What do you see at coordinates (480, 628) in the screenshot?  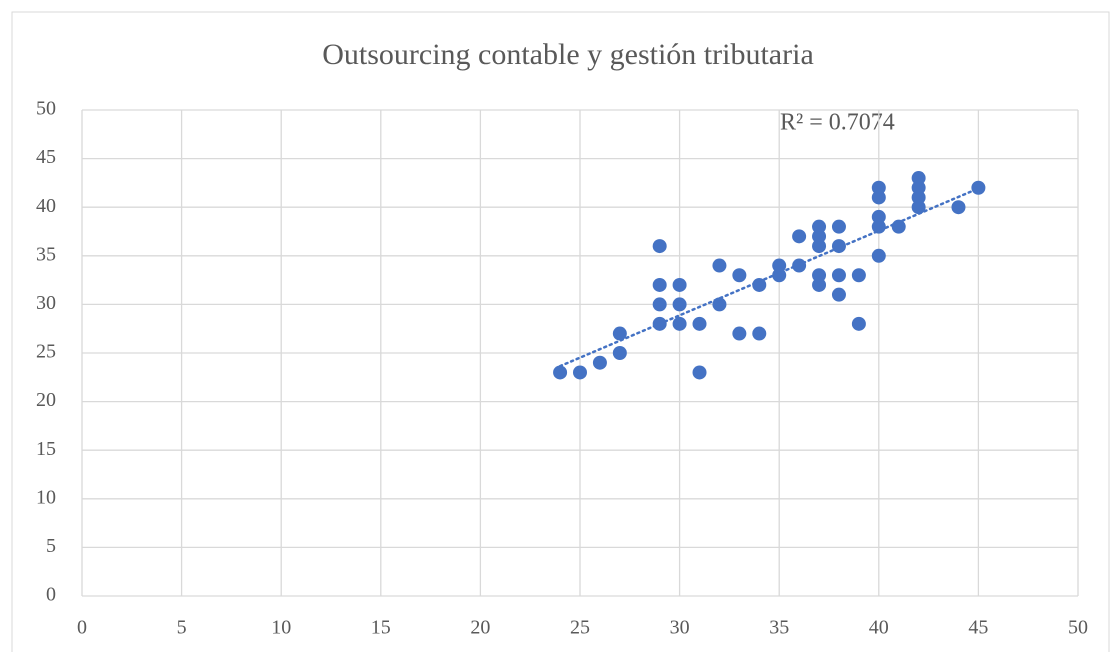 I see `x-tick-label: 20` at bounding box center [480, 628].